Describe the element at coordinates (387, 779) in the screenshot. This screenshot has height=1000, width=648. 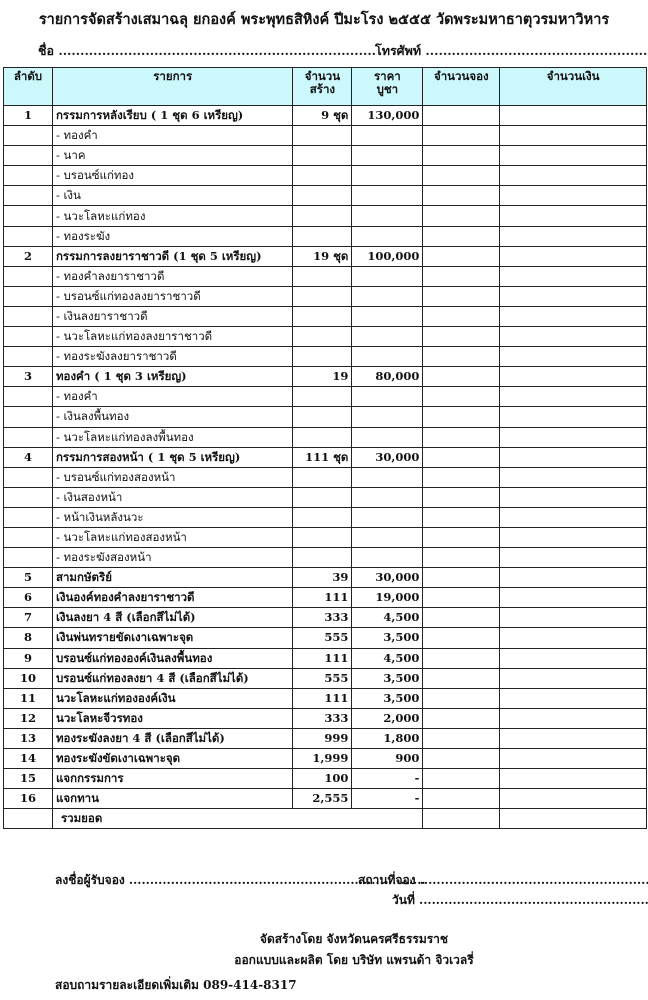
I see `item-price: -` at that location.